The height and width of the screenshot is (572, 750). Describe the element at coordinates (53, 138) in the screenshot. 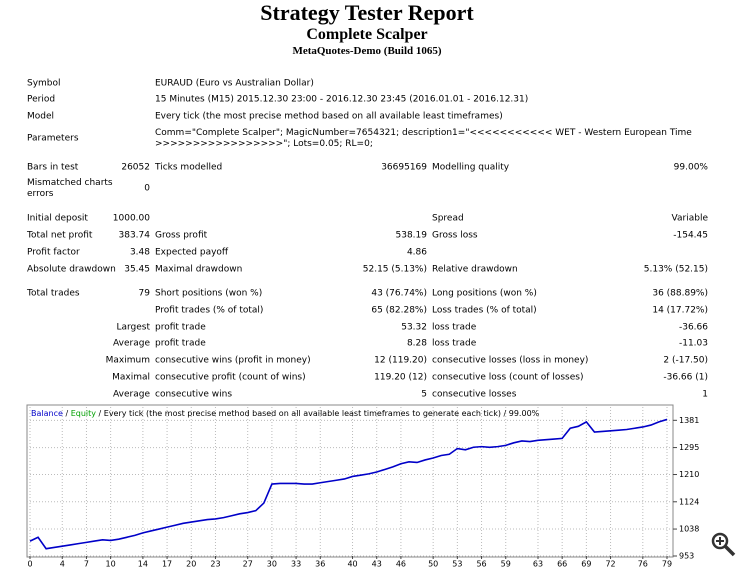

I see `table-cell: Parameters` at that location.